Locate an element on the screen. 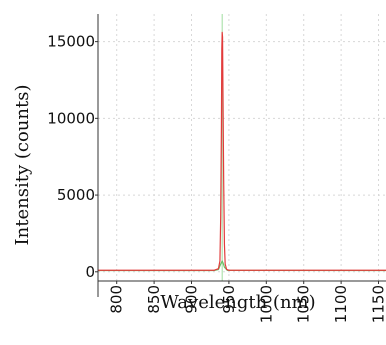  y-tick-label: 0 is located at coordinates (90, 272).